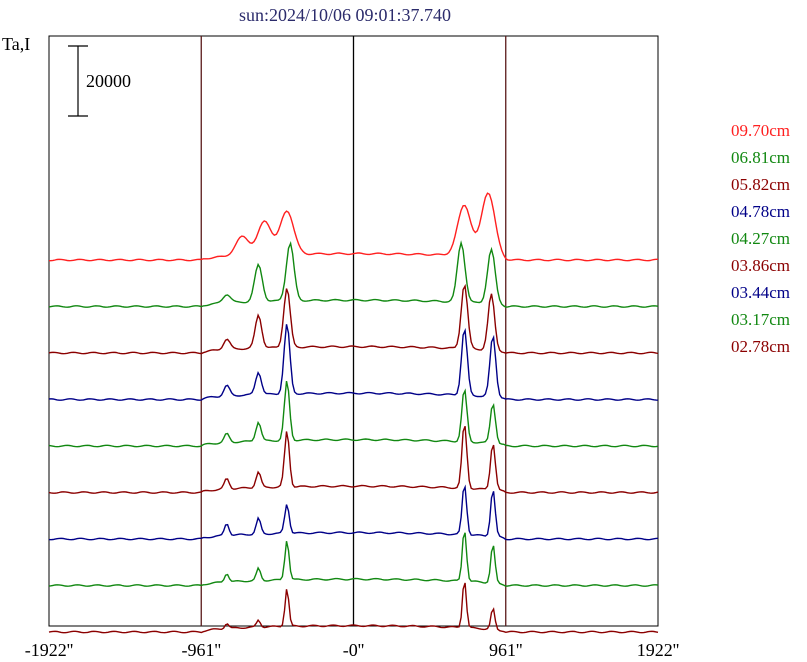  Describe the element at coordinates (760, 292) in the screenshot. I see `legend-entry: 03.44cm` at that location.